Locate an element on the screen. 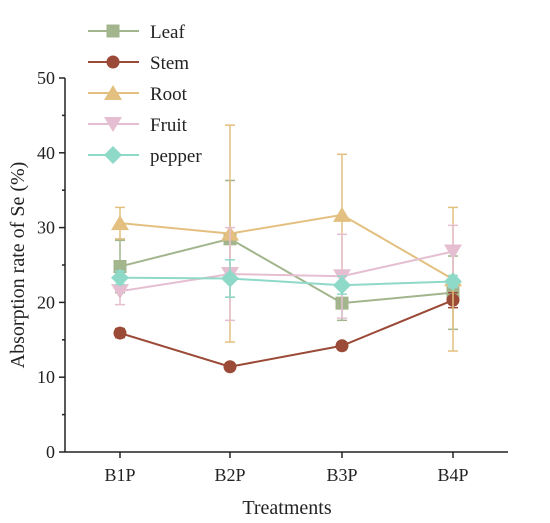 The width and height of the screenshot is (550, 523). legend-label: Leaf is located at coordinates (167, 32).